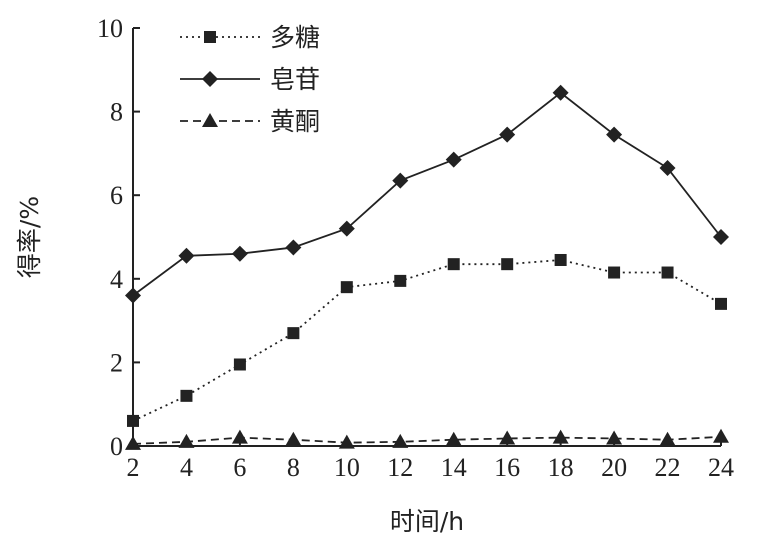 The image size is (768, 543). I want to click on x-tick-label: 4, so click(186, 467).